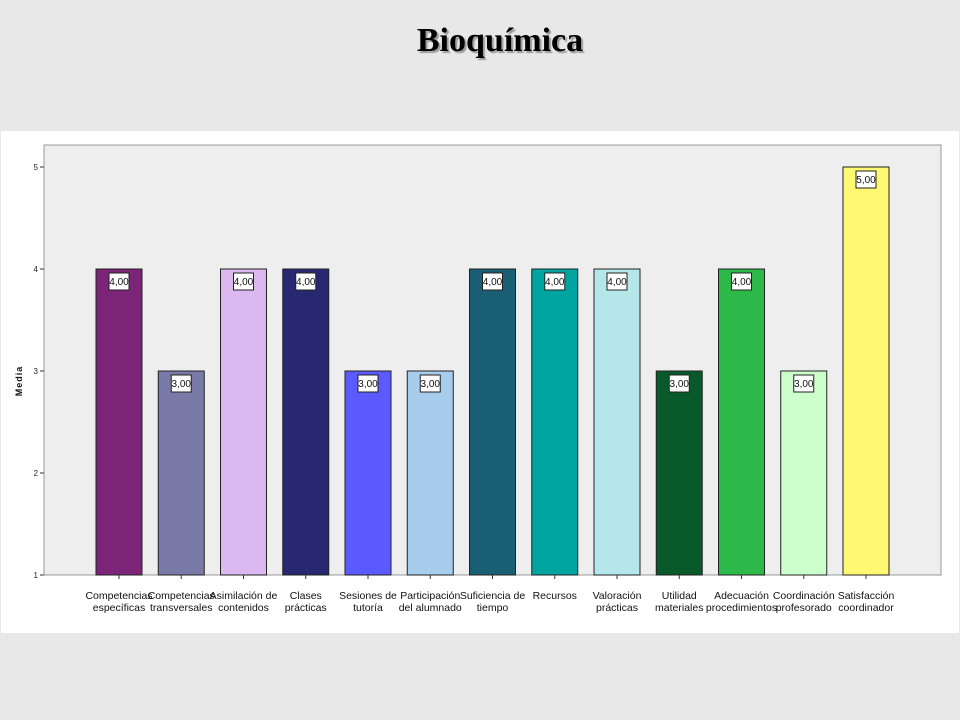 This screenshot has width=960, height=720. I want to click on value-label: 5,00, so click(866, 180).